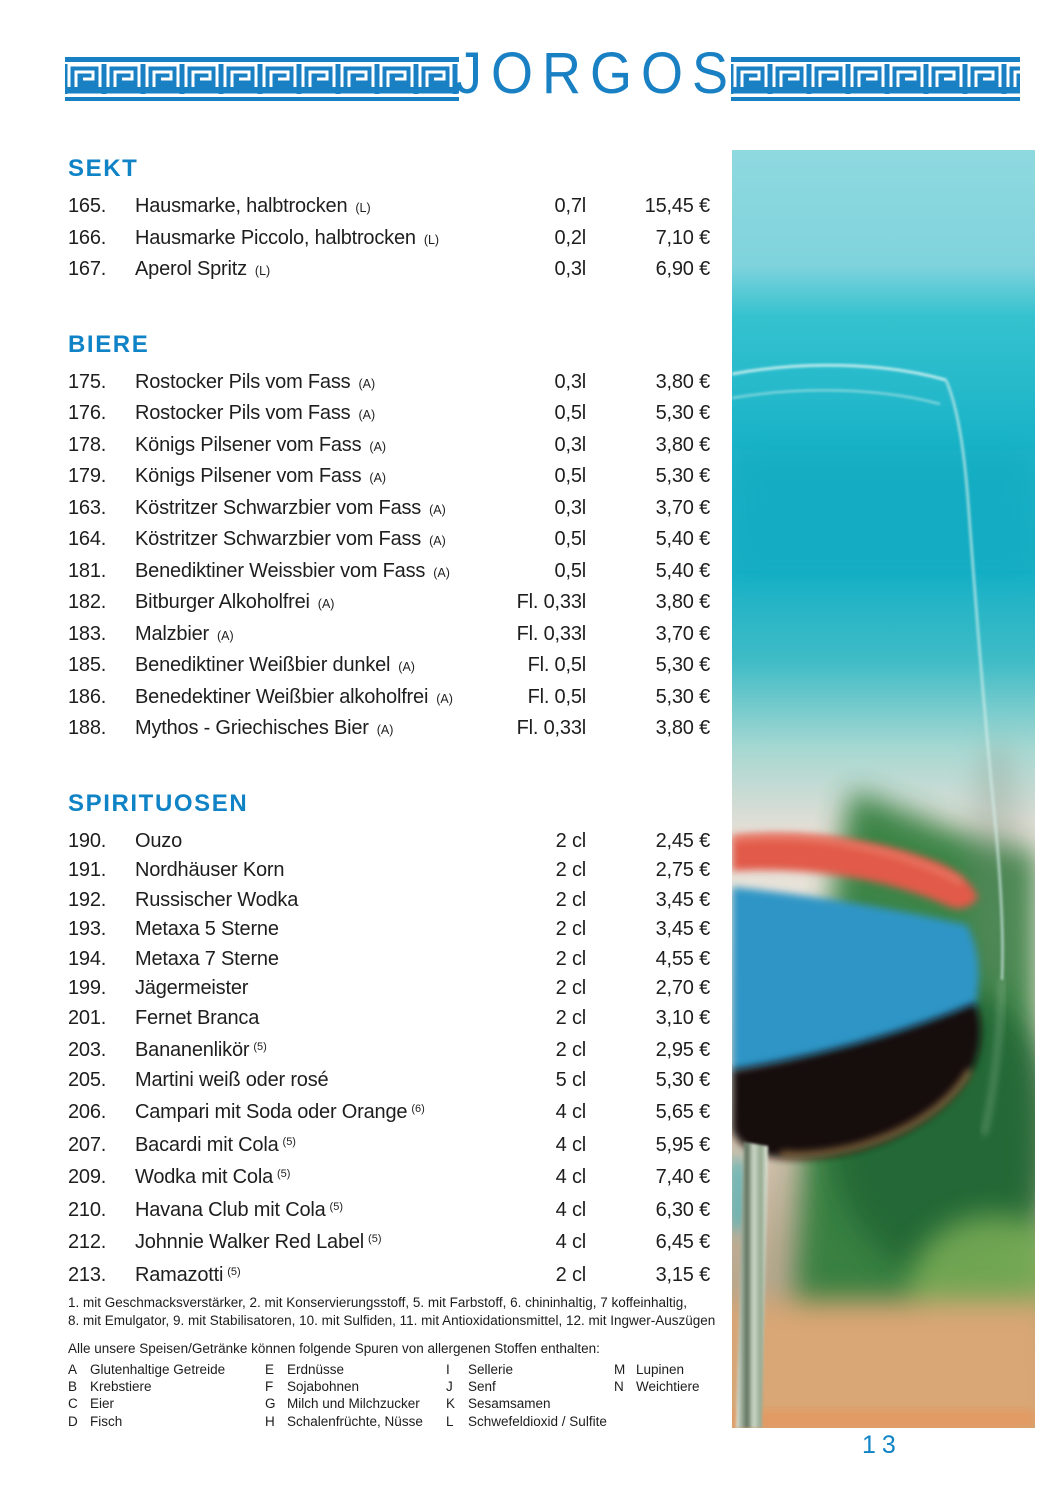 The image size is (1060, 1500). What do you see at coordinates (87, 728) in the screenshot?
I see `item-number: 188.` at bounding box center [87, 728].